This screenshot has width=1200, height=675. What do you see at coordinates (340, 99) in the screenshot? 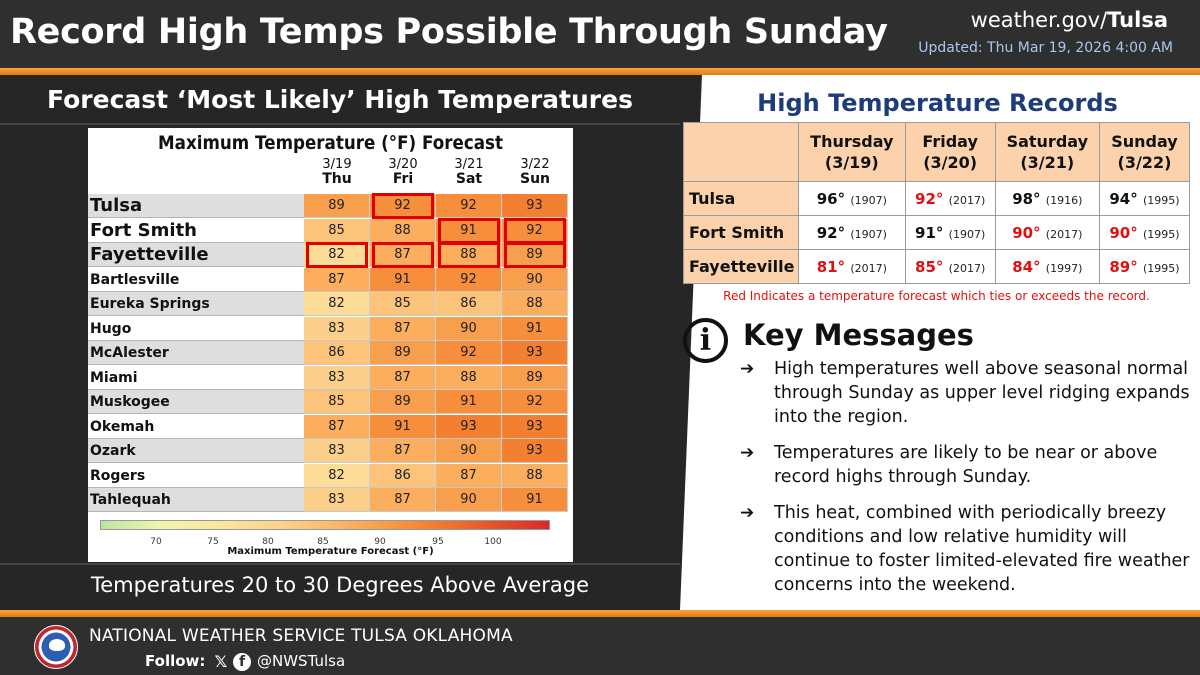
I see `forecast-heading: Forecast ‘Most Likely’ High Temperatures` at bounding box center [340, 99].